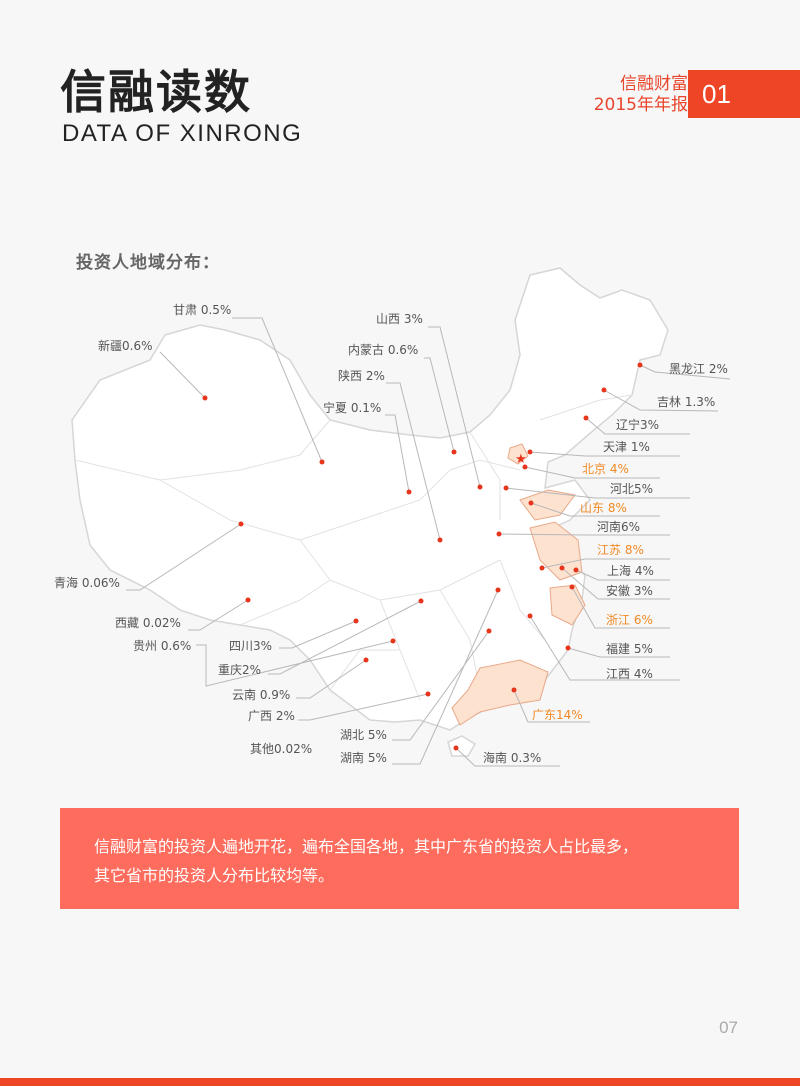  I want to click on leader-jilin, so click(661, 400).